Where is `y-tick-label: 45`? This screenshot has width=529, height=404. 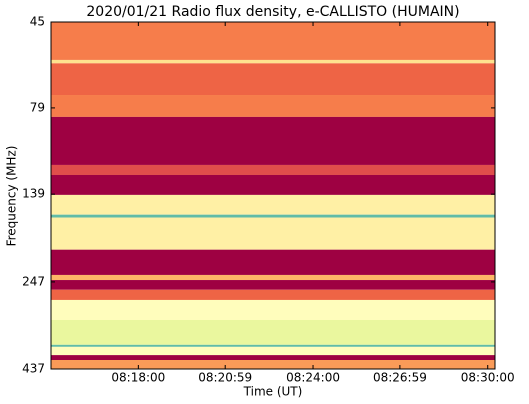 y-tick-label: 45 is located at coordinates (37, 22).